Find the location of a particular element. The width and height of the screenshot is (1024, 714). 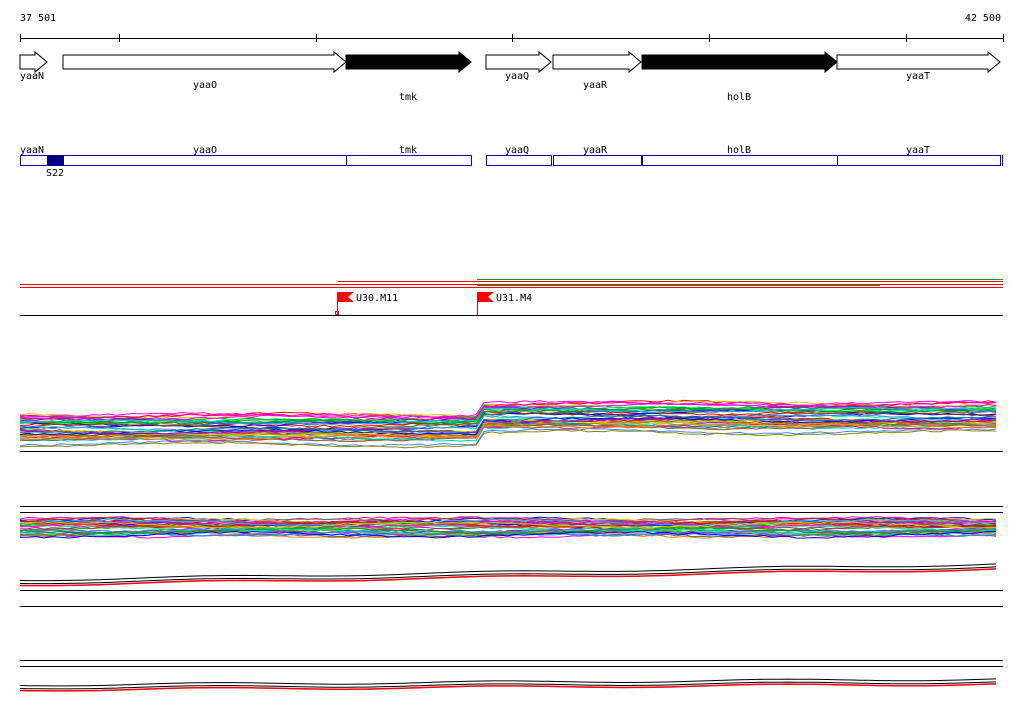

annotation-track: yaaN yaaO tmk yaaQ yaaR holB yaaT S22 is located at coordinates (511, 162).